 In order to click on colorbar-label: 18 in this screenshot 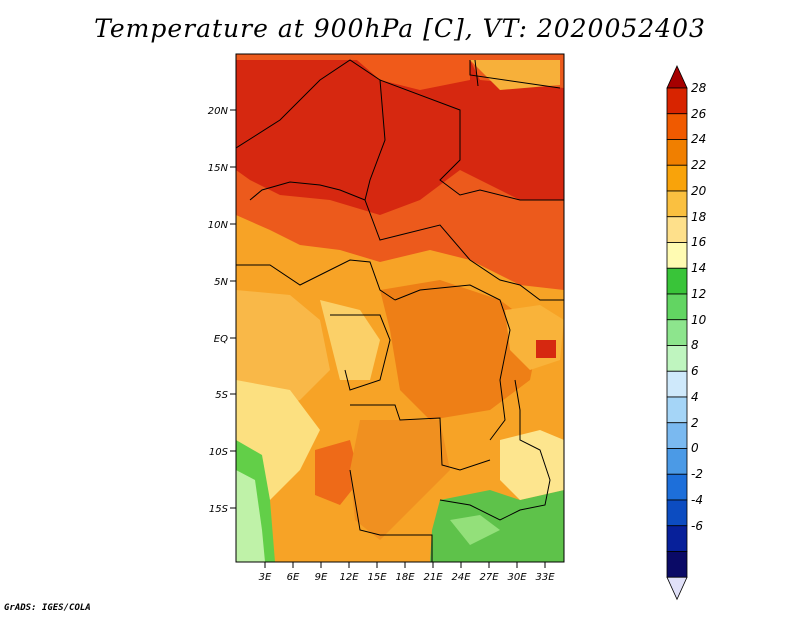, I will do `click(699, 217)`.